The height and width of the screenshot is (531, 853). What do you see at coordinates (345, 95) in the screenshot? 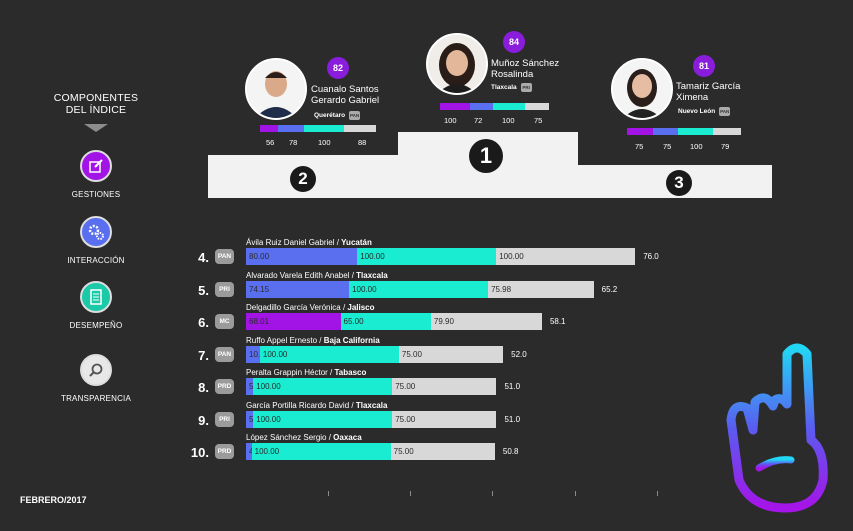
I see `candidate-name: Cuanalo Santos Gerardo Gabriel` at bounding box center [345, 95].